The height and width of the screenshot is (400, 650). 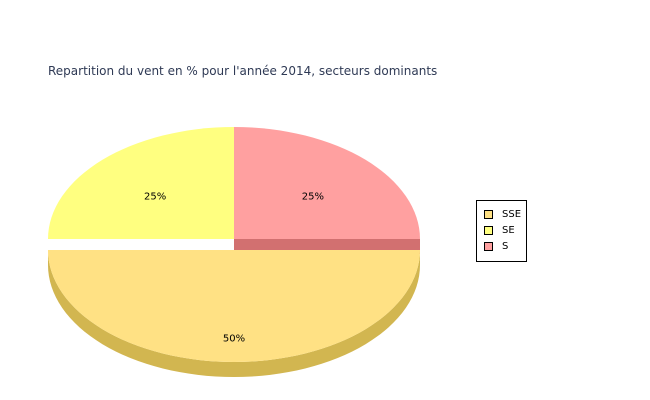 What do you see at coordinates (508, 230) in the screenshot?
I see `legend-label-se: SE` at bounding box center [508, 230].